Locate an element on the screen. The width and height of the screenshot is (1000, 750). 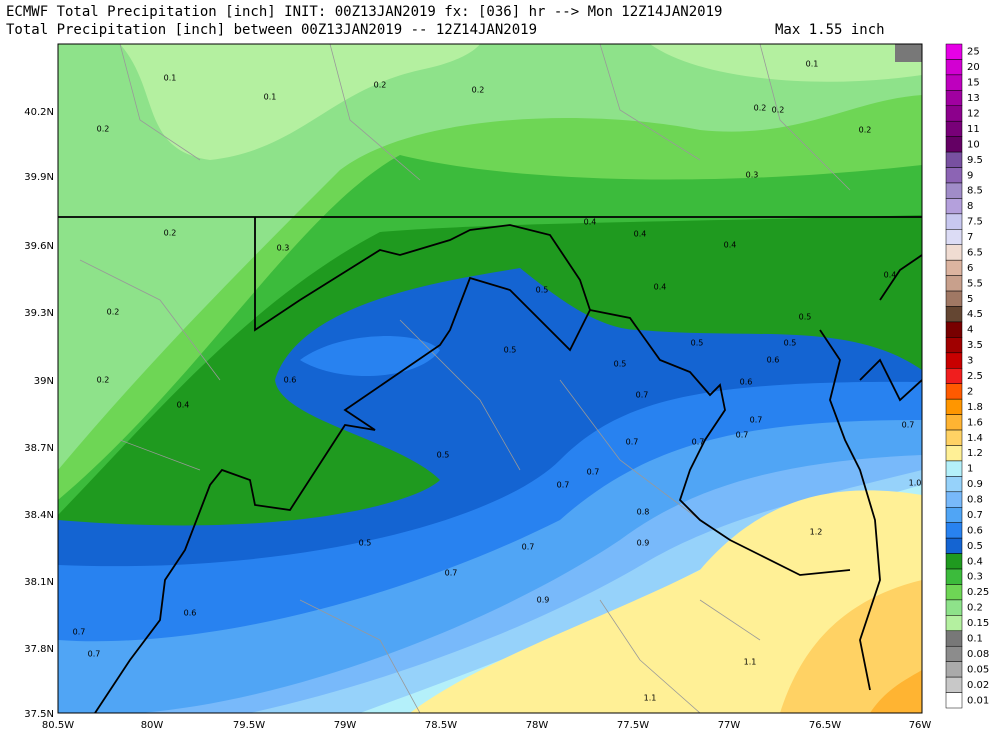
colorbar-label: 7 is located at coordinates (970, 237).